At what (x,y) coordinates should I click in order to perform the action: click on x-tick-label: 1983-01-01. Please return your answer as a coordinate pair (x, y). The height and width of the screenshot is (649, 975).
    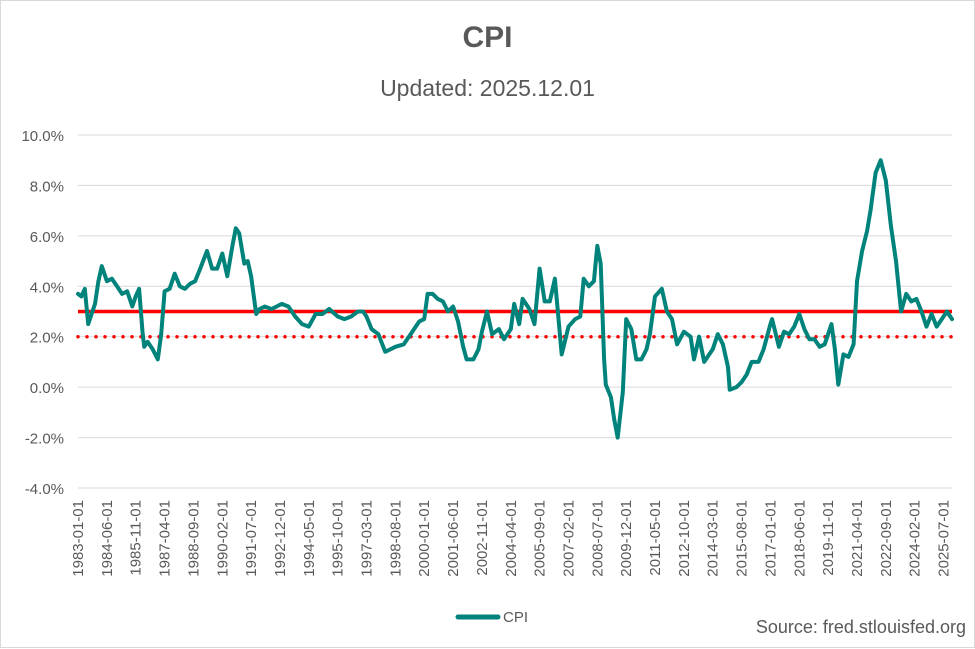
    Looking at the image, I should click on (78, 538).